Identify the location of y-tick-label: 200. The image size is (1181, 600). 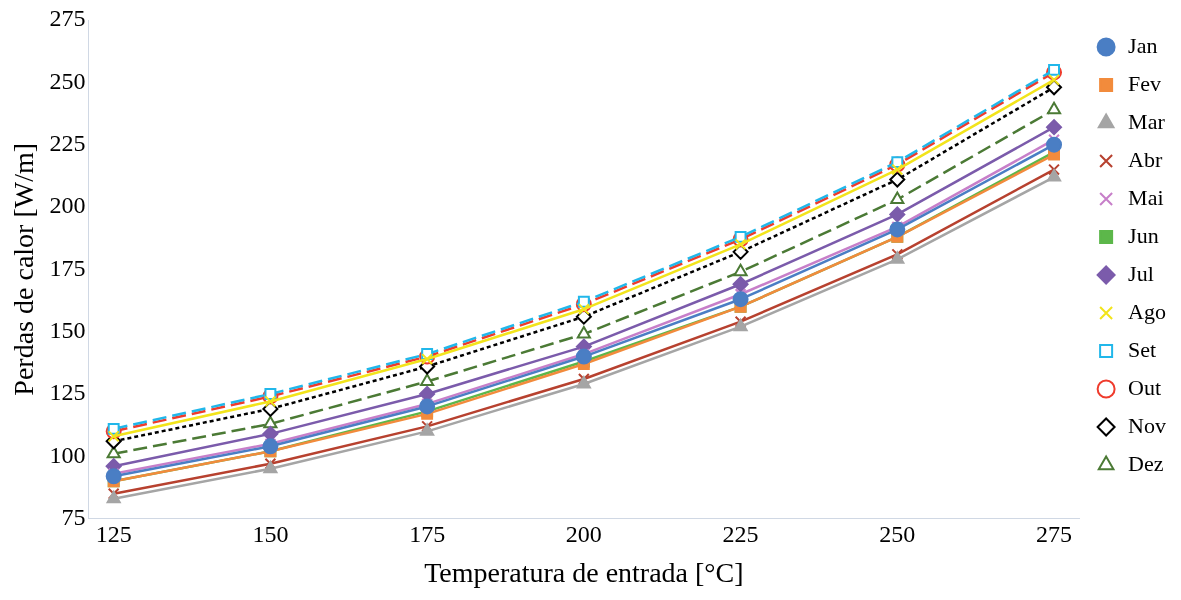
(67, 205).